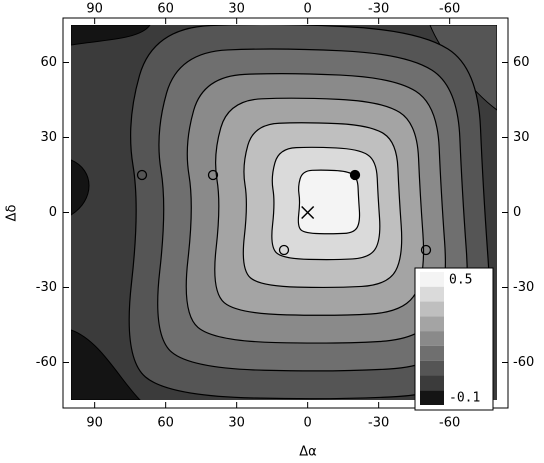  I want to click on x-axis-label: Δα, so click(307, 452).